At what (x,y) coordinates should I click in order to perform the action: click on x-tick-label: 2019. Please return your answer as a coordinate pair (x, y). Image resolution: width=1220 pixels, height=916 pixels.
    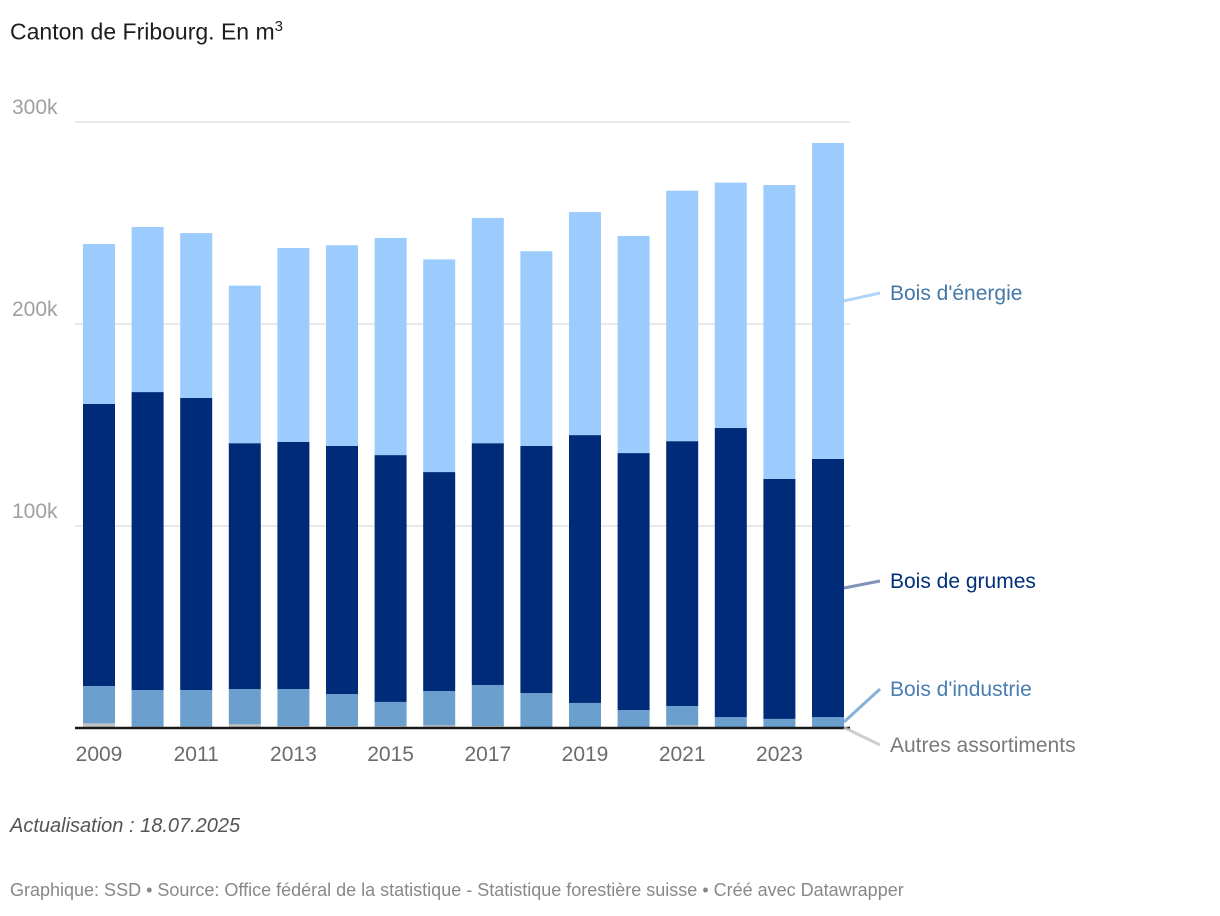
    Looking at the image, I should click on (585, 754).